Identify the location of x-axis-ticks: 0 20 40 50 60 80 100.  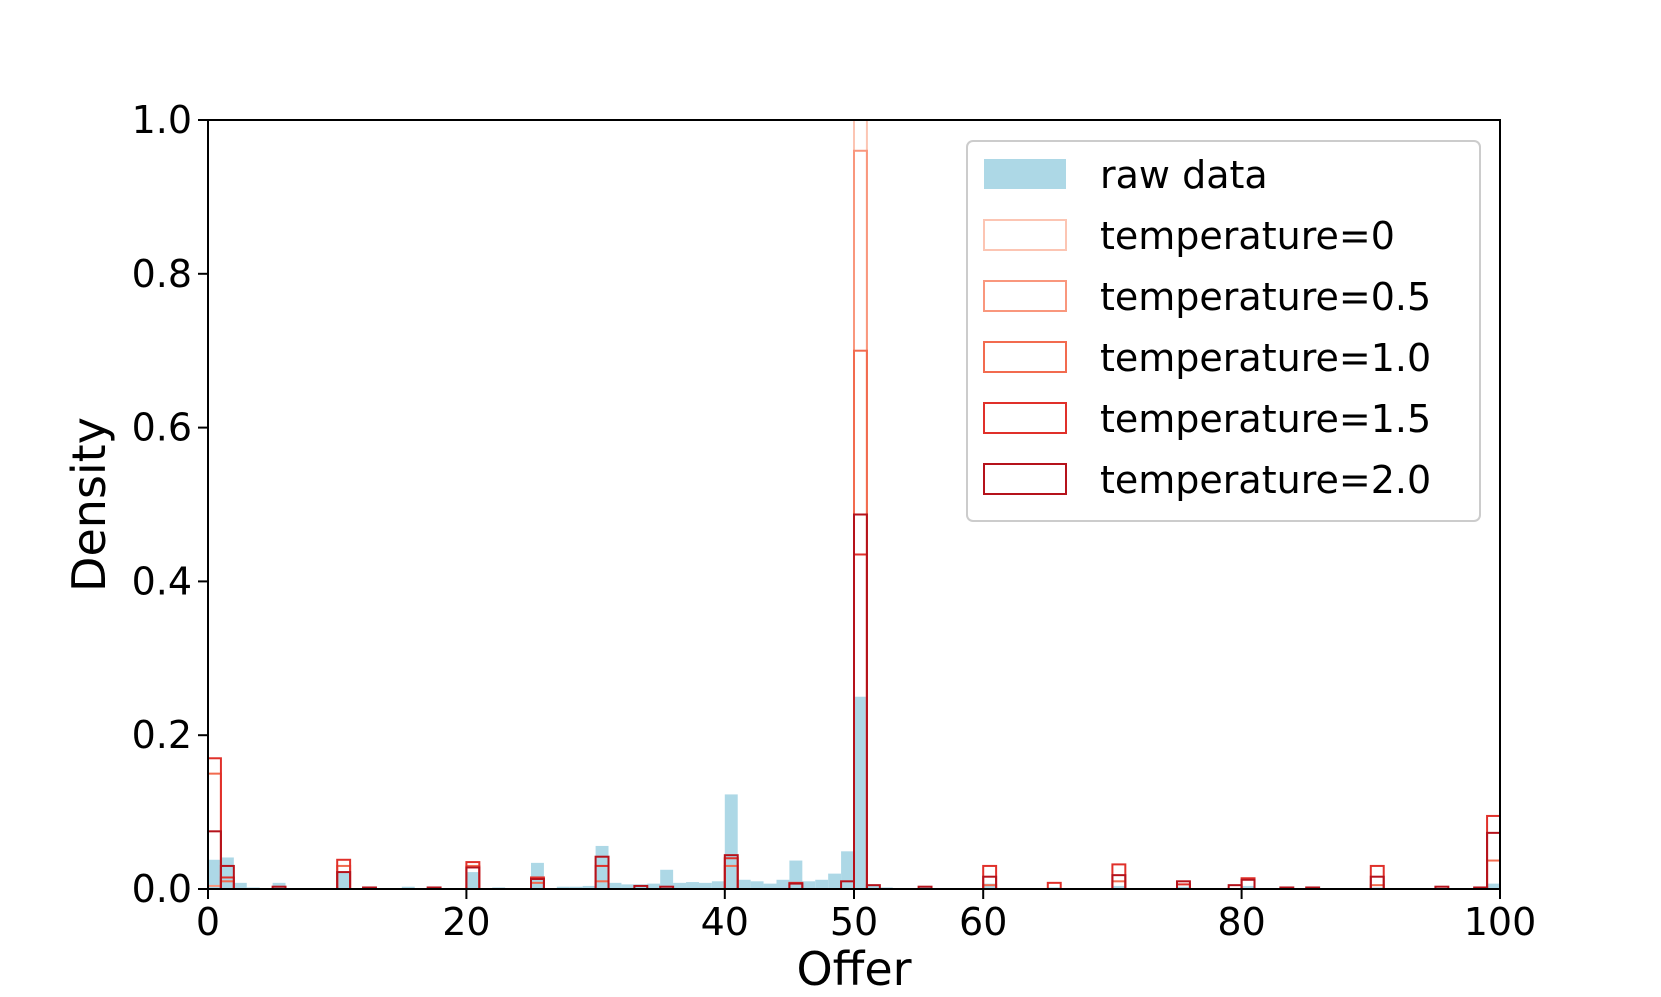
(866, 916).